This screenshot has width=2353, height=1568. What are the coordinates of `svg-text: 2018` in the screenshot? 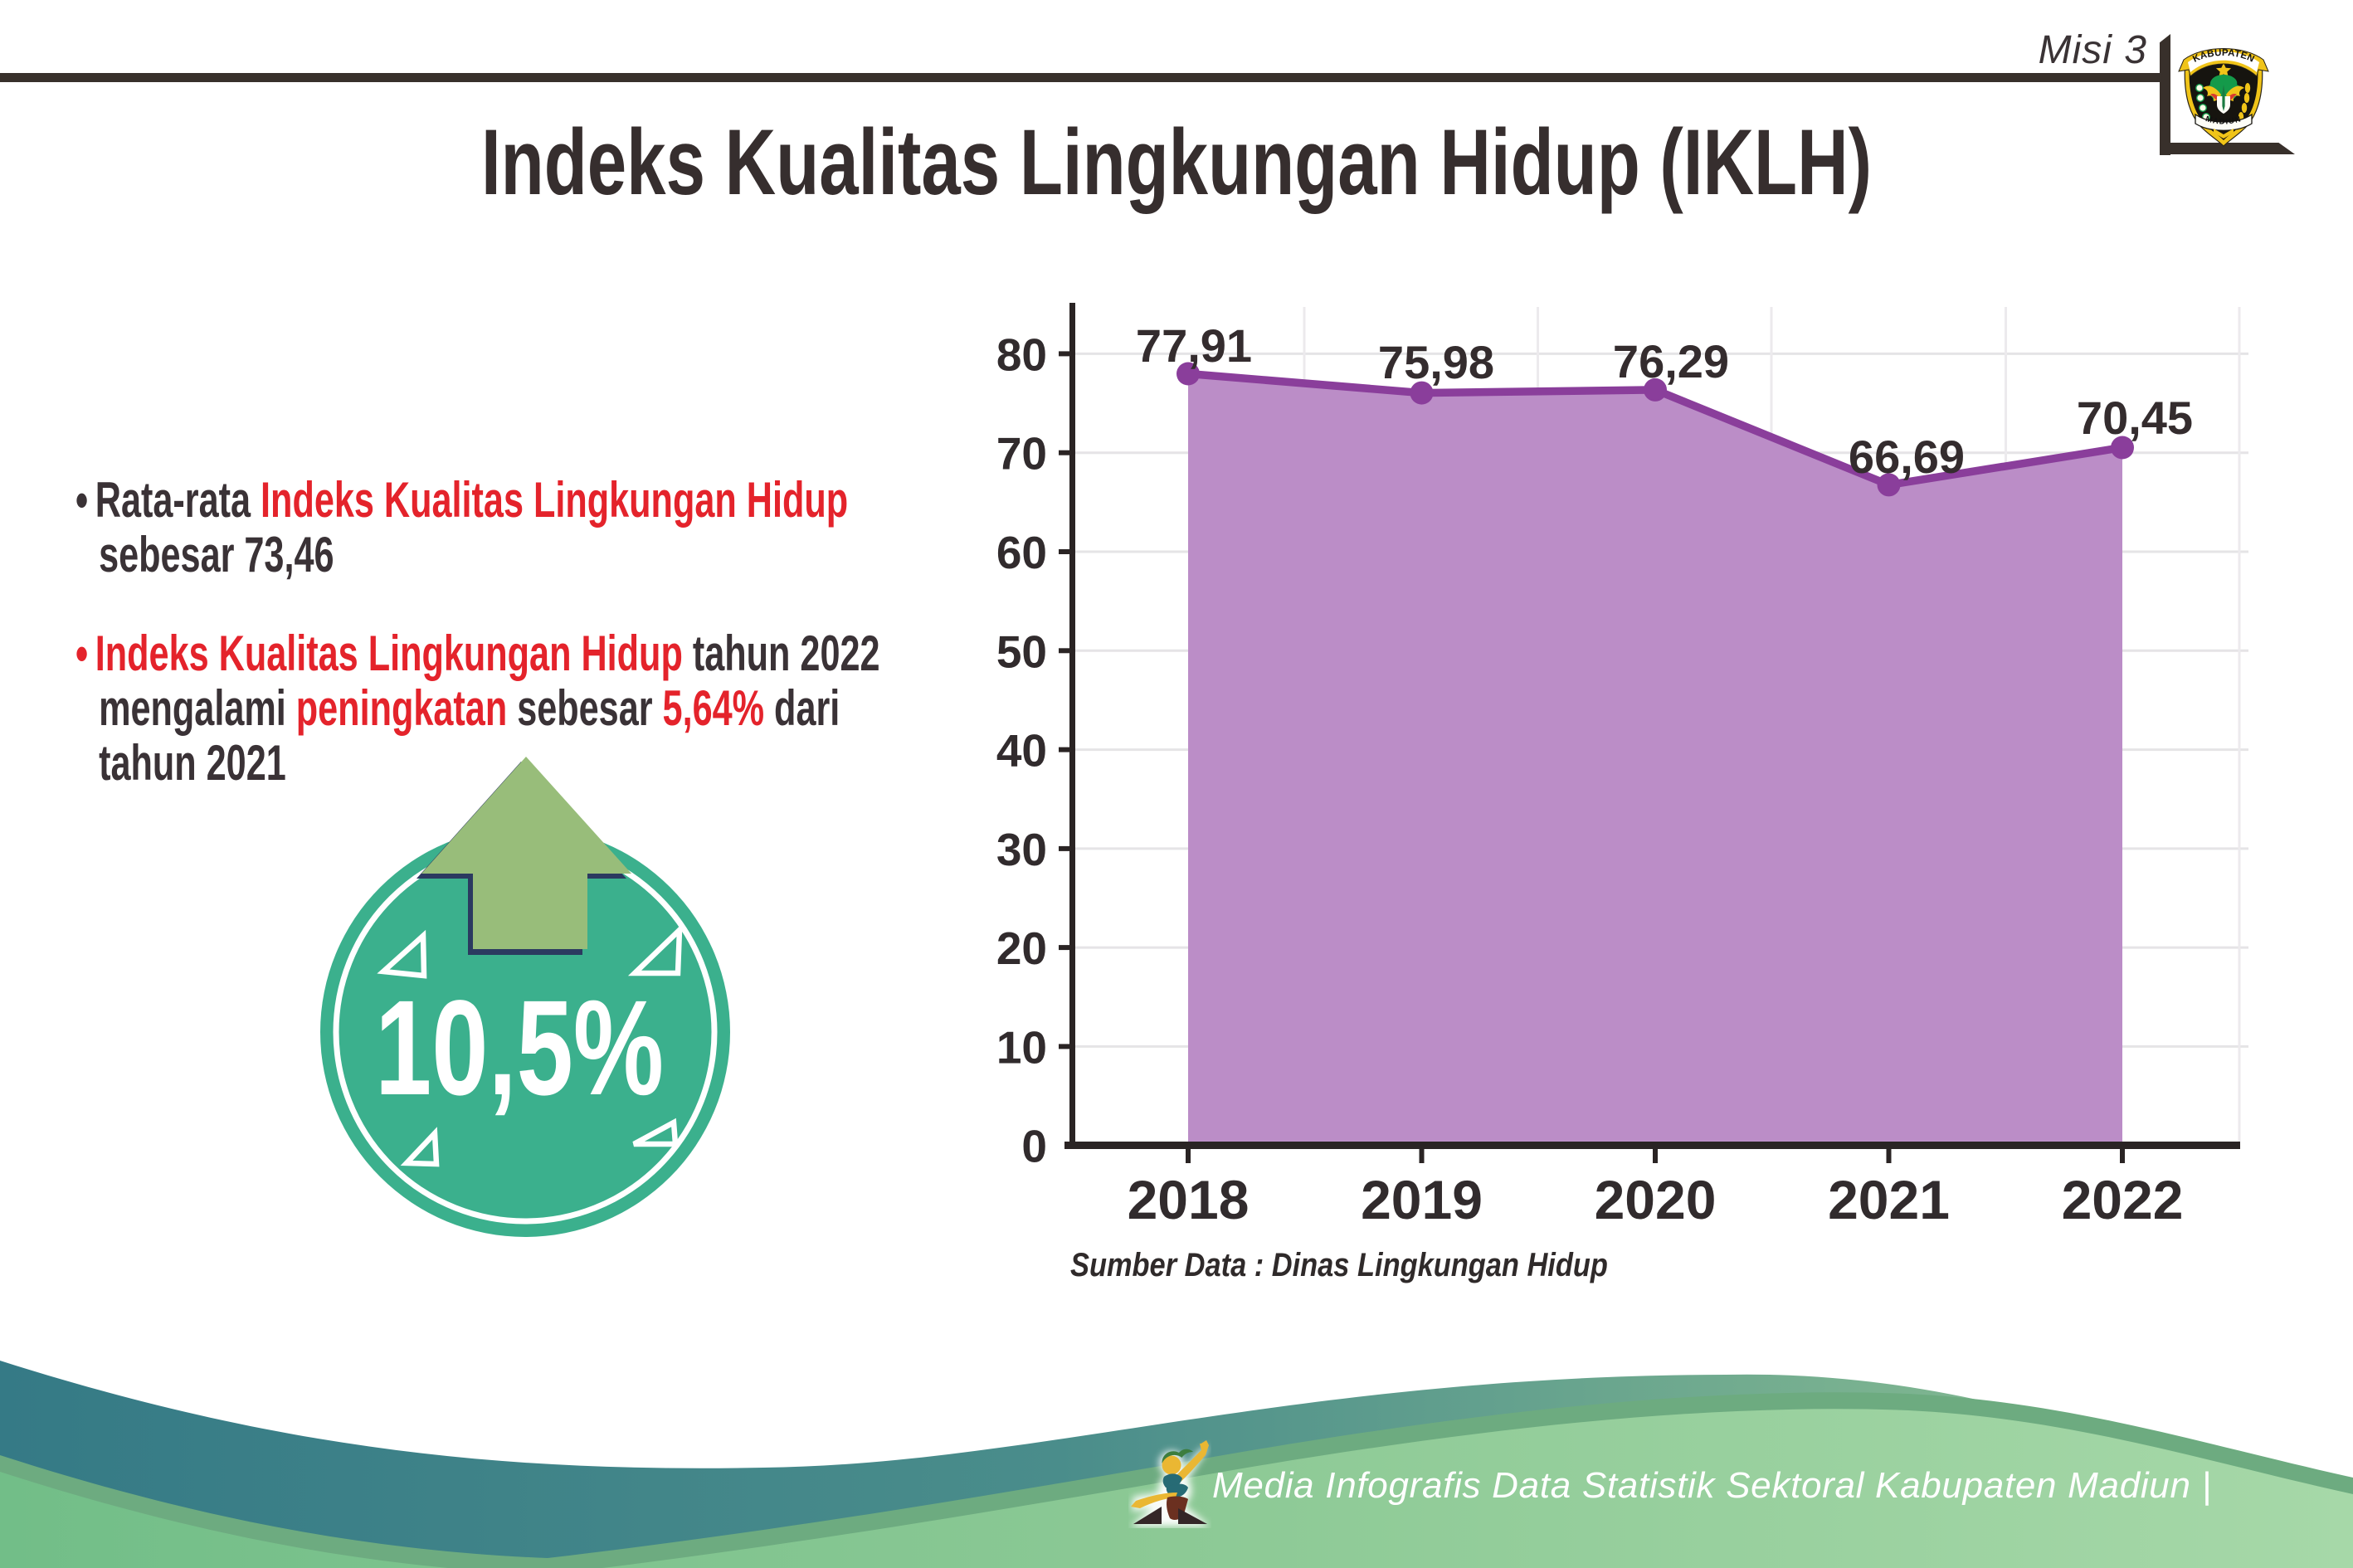 It's located at (1189, 1199).